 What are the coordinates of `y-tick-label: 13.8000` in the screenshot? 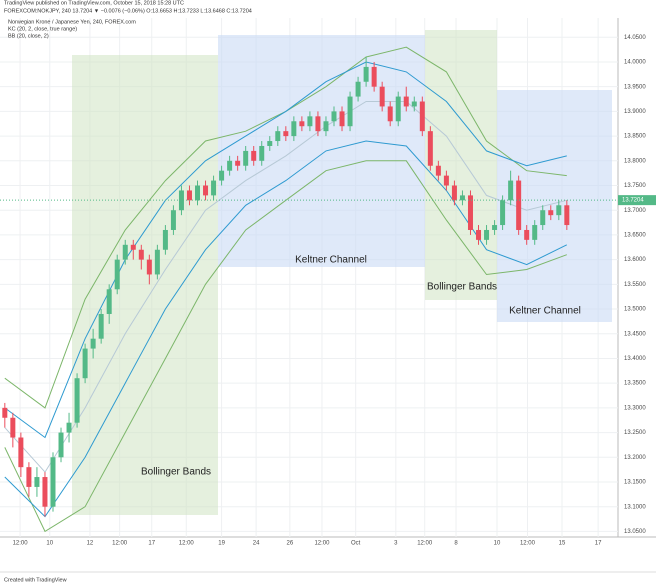 It's located at (635, 161).